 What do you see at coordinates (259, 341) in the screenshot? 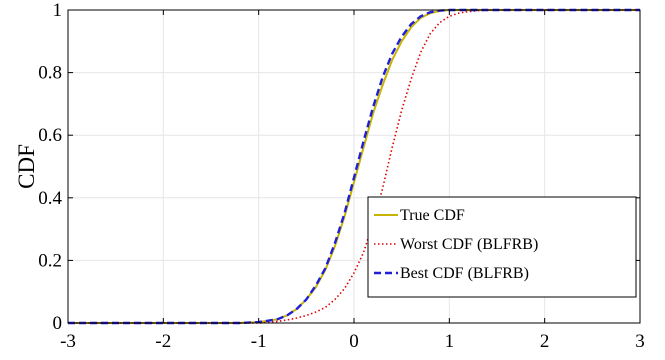
I see `x-tick-label: -1` at bounding box center [259, 341].